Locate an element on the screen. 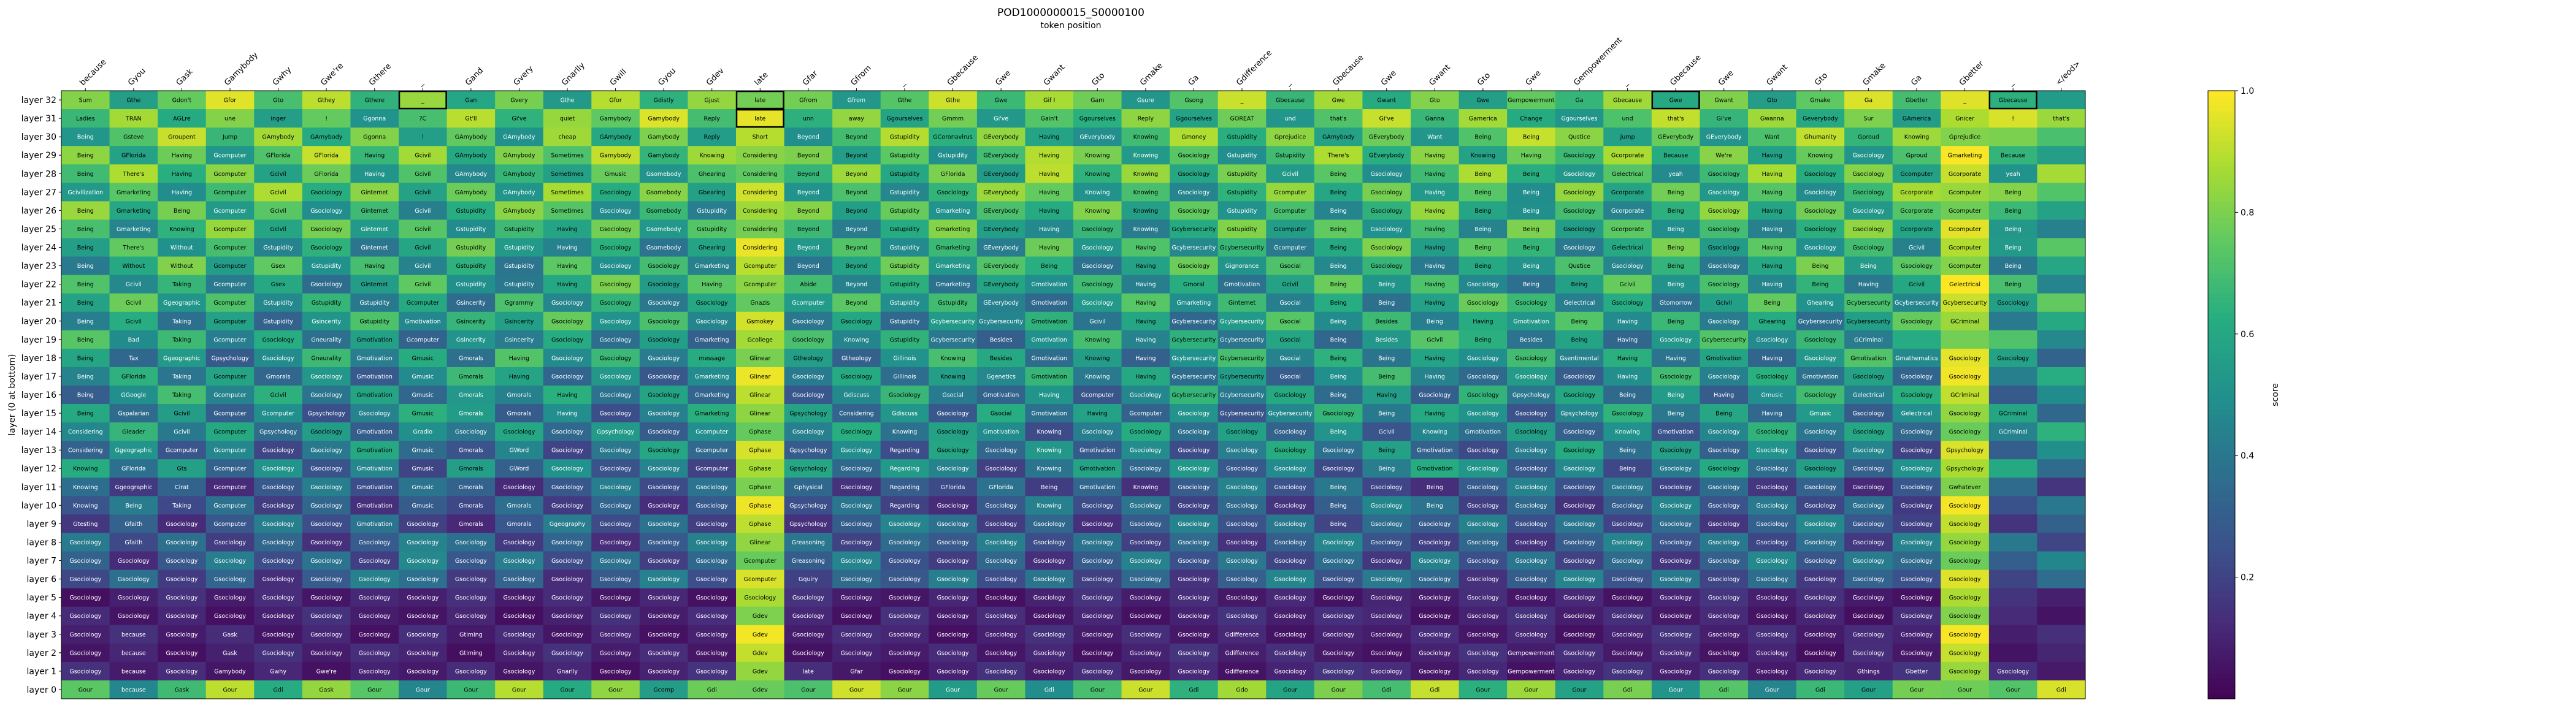 The image size is (2576, 708). cell-label: Gour is located at coordinates (519, 690).